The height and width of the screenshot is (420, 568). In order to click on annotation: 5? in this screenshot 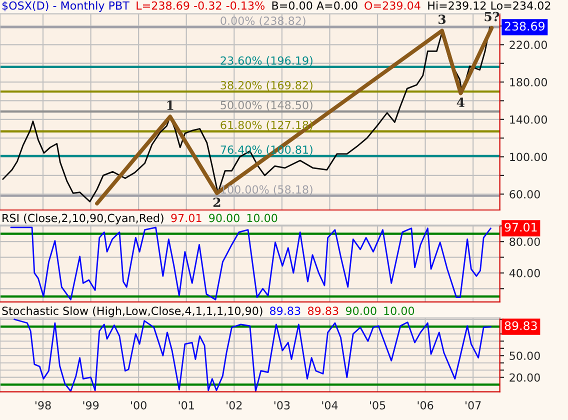, I will do `click(492, 17)`.